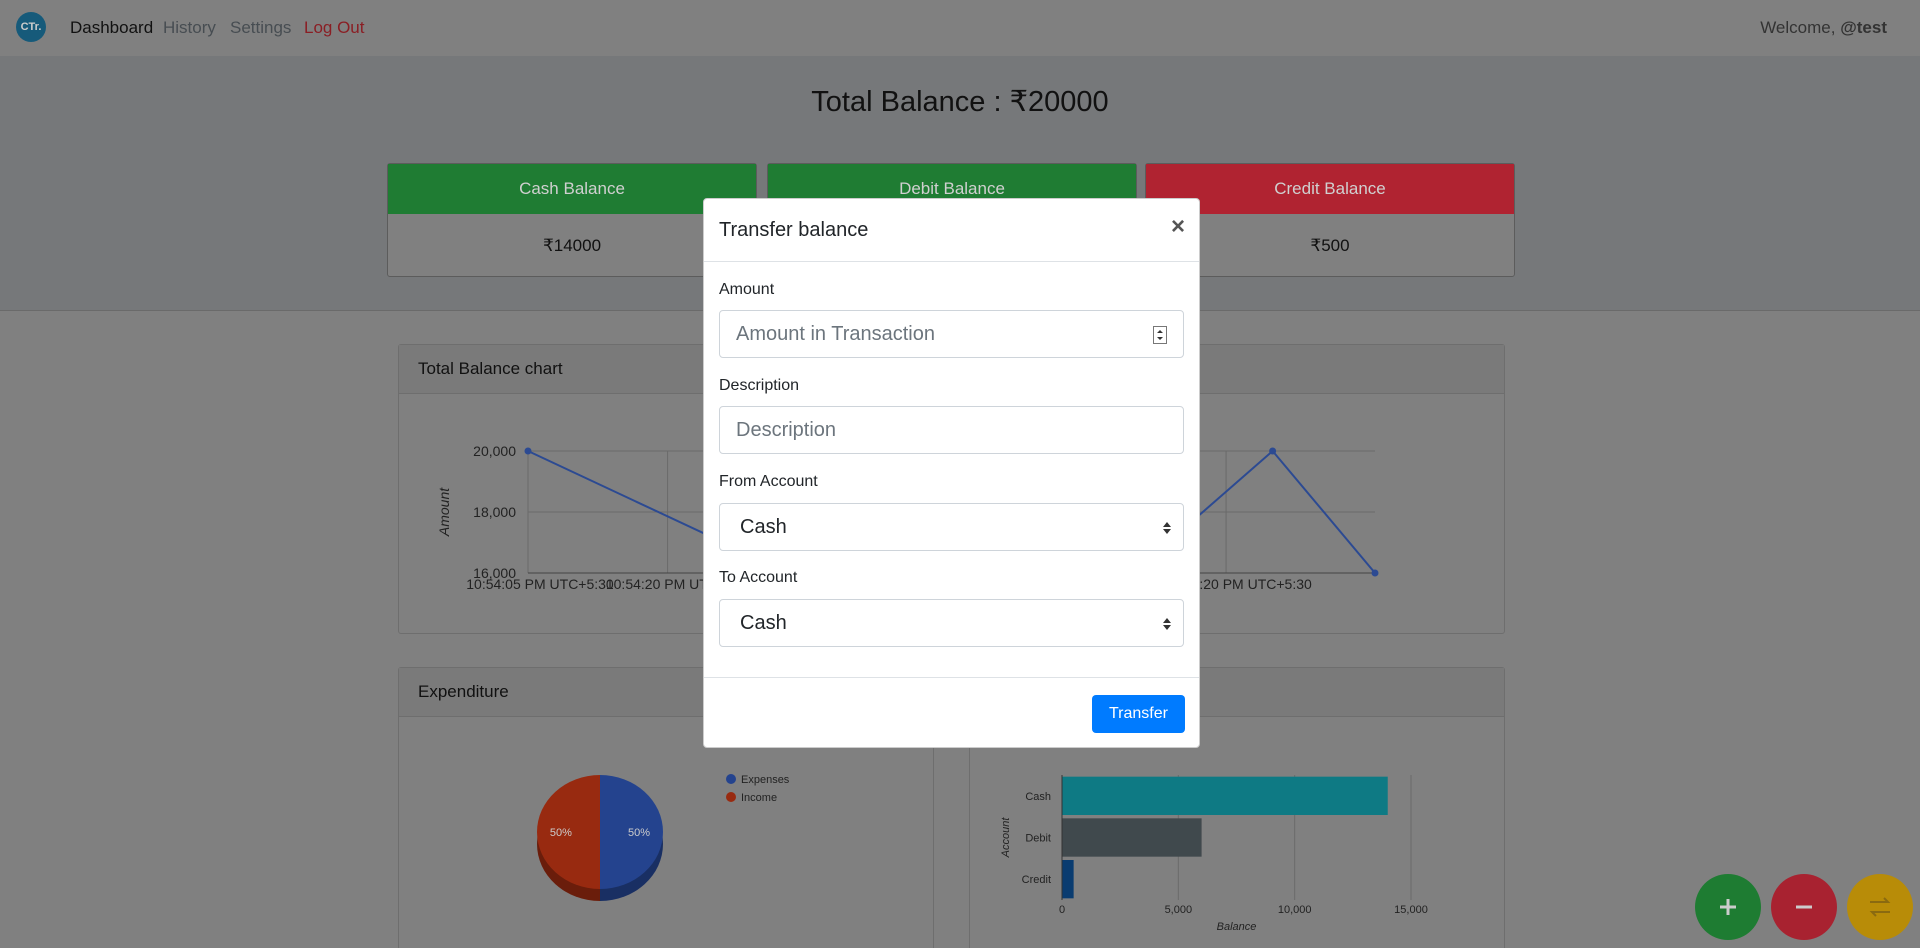  Describe the element at coordinates (951, 623) in the screenshot. I see `to-select: Cash` at that location.